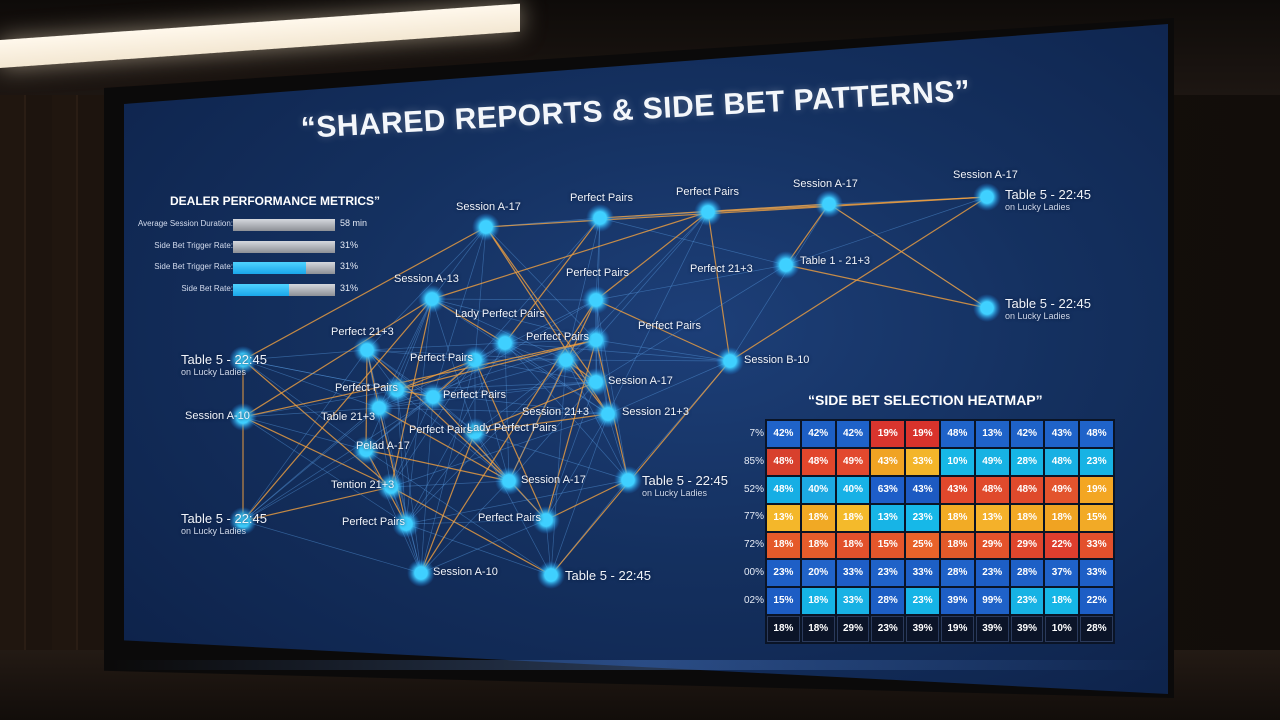 This screenshot has height=720, width=1280. I want to click on node-label-text: Session 21+3, so click(555, 412).